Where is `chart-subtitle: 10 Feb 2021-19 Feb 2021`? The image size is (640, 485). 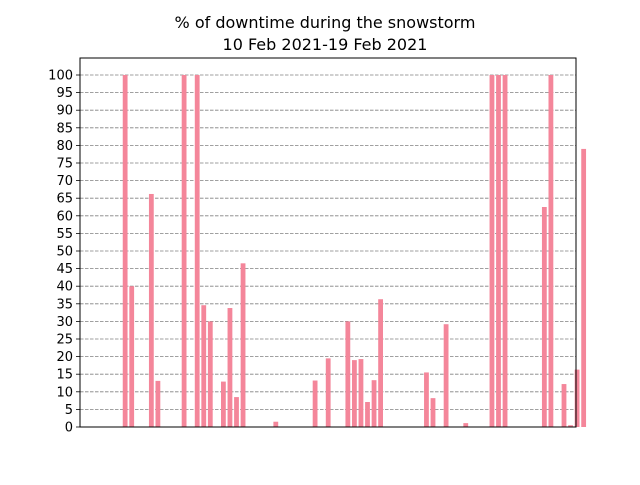
chart-subtitle: 10 Feb 2021-19 Feb 2021 is located at coordinates (325, 44).